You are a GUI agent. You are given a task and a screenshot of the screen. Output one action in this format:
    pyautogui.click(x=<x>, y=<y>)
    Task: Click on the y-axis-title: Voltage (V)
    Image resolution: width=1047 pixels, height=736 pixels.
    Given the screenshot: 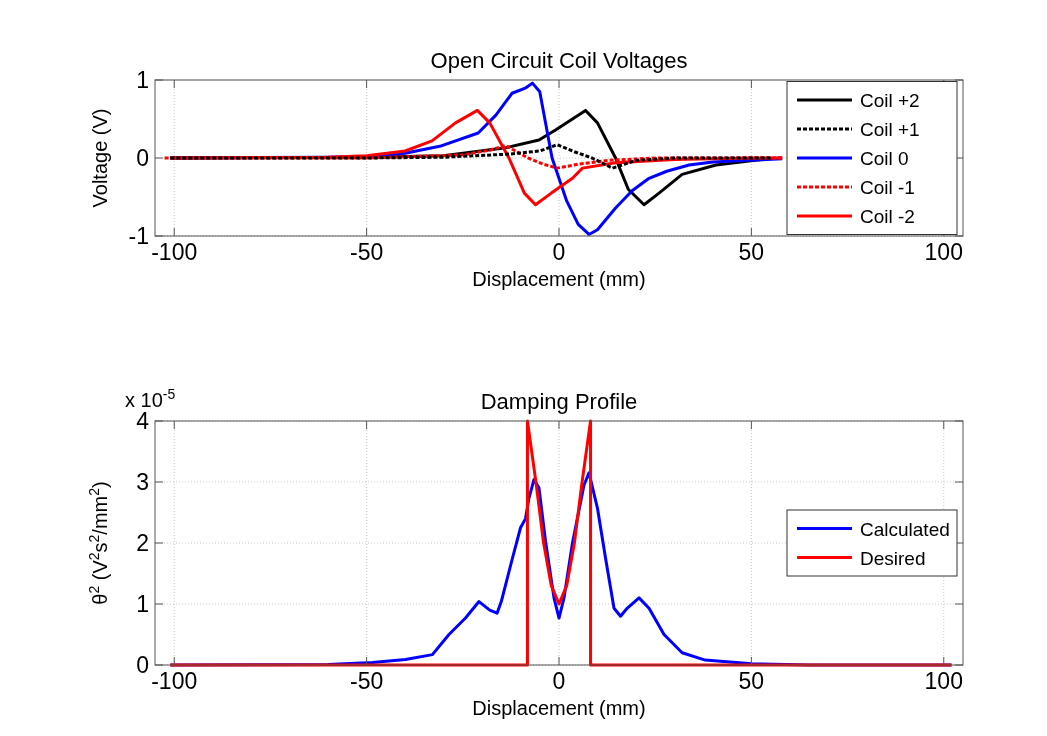 What is the action you would take?
    pyautogui.click(x=100, y=158)
    